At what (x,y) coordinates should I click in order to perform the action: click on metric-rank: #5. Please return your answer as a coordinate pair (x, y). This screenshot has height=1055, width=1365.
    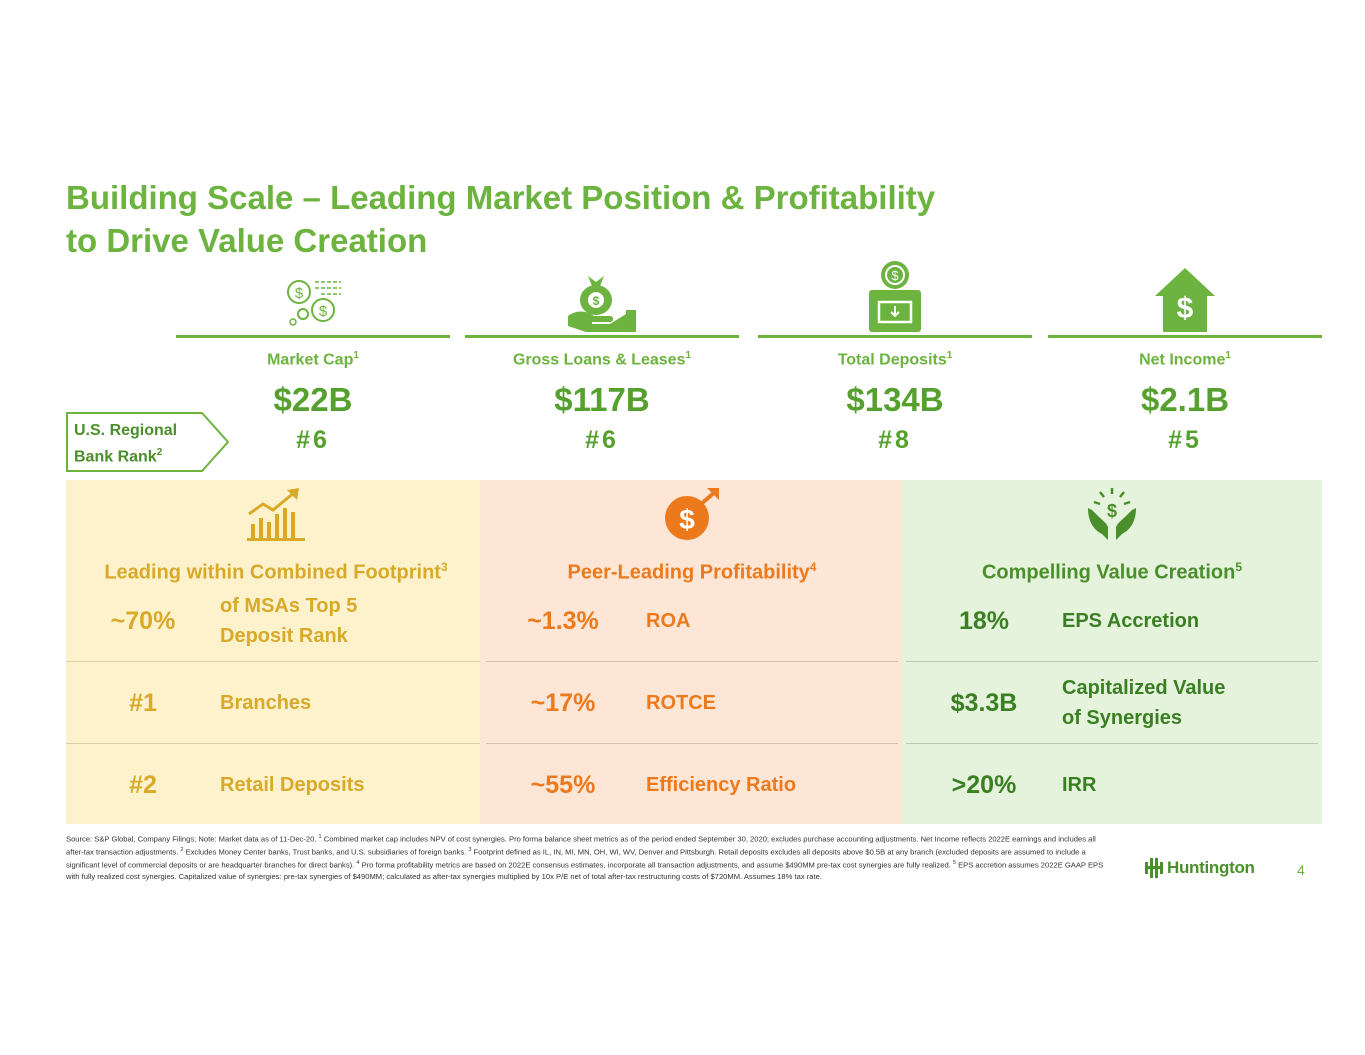
    Looking at the image, I should click on (1185, 440).